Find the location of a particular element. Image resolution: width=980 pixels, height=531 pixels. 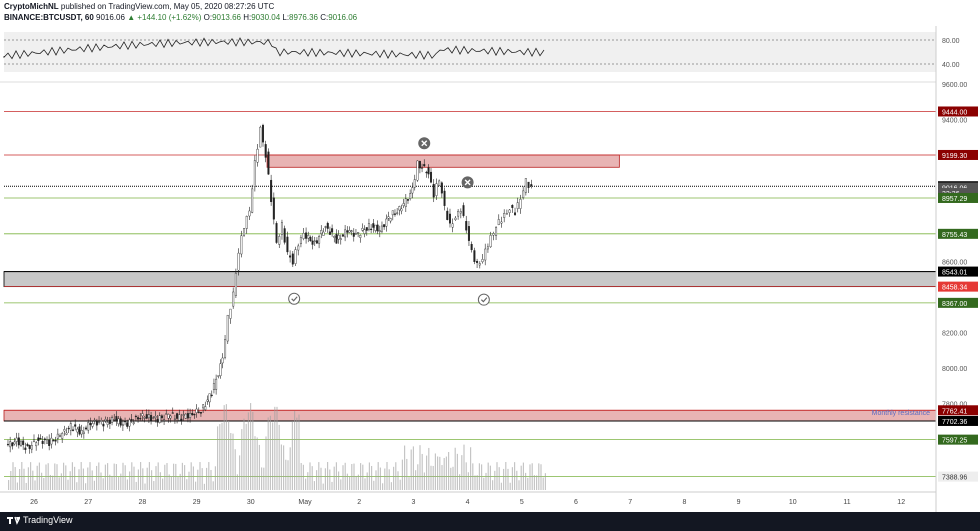

close-value: 9016.06 is located at coordinates (343, 17).